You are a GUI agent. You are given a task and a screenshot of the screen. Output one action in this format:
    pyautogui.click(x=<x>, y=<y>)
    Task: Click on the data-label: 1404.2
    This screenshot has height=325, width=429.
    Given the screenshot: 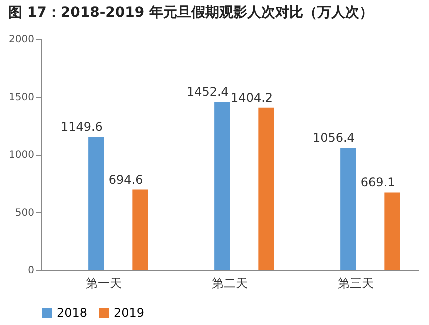 What is the action you would take?
    pyautogui.click(x=252, y=97)
    